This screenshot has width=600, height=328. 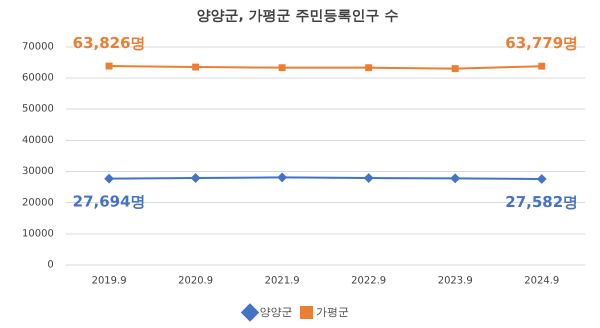 What do you see at coordinates (38, 202) in the screenshot?
I see `y-tick-label: 20000` at bounding box center [38, 202].